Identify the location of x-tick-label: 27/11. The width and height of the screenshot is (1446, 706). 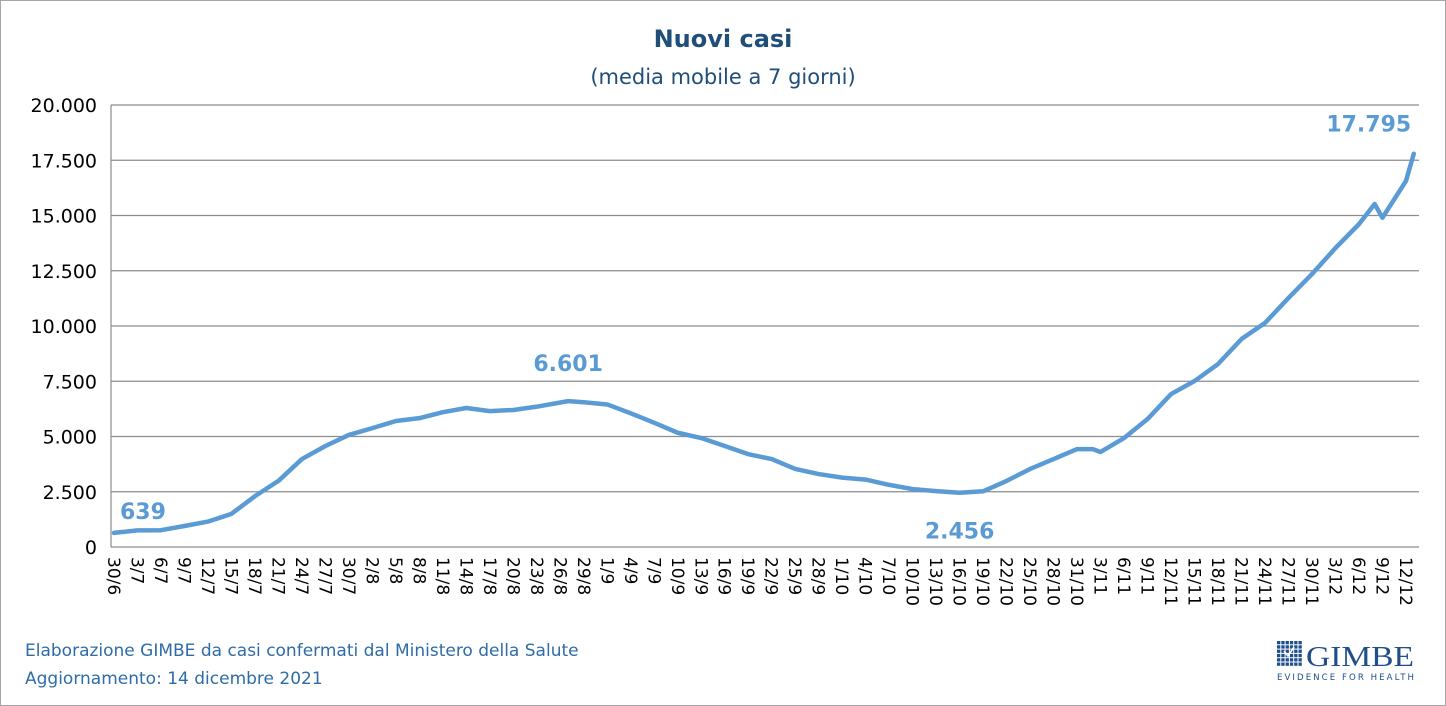
(1288, 581).